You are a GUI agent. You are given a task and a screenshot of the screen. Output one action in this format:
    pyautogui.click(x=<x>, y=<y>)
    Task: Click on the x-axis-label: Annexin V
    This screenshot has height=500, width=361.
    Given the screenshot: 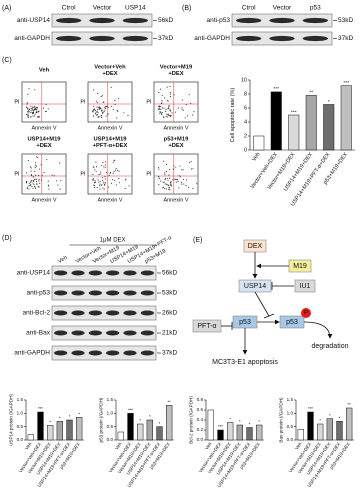 What is the action you would take?
    pyautogui.click(x=109, y=128)
    